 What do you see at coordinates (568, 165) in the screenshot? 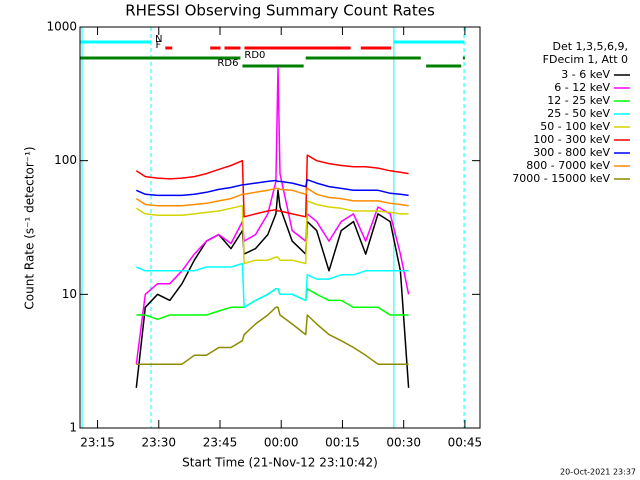
I see `legend-label: 800 - 7000 keV` at bounding box center [568, 165].